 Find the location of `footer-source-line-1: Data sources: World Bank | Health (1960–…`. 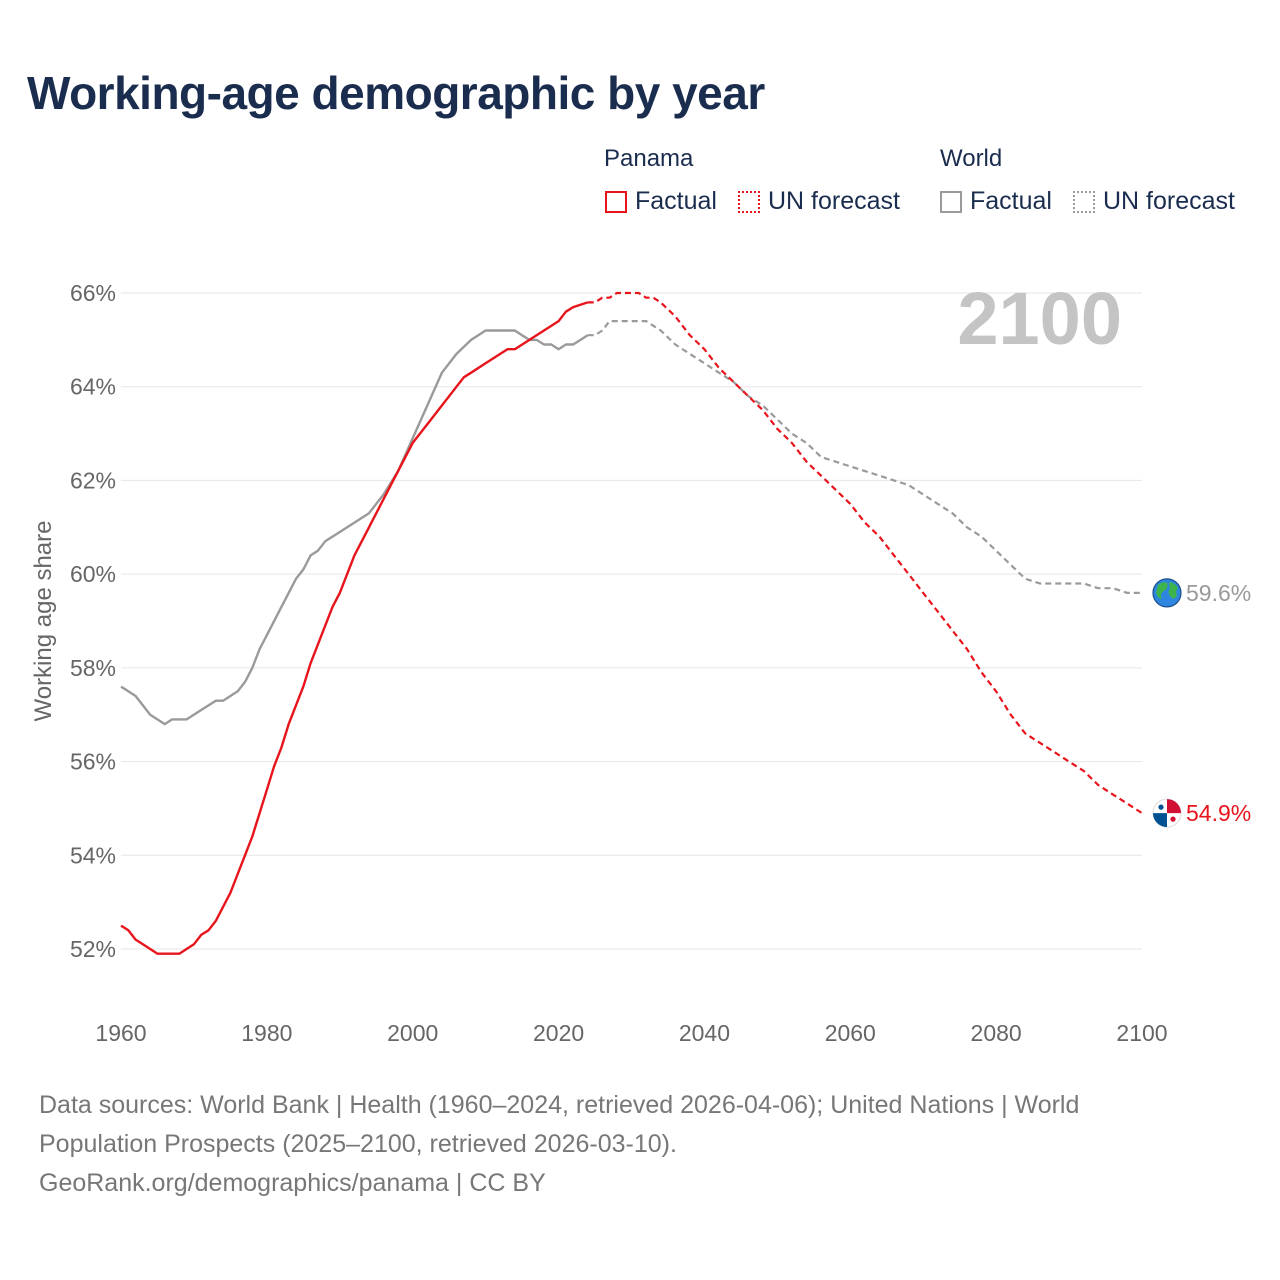

footer-source-line-1: Data sources: World Bank | Health (1960–… is located at coordinates (559, 1105).